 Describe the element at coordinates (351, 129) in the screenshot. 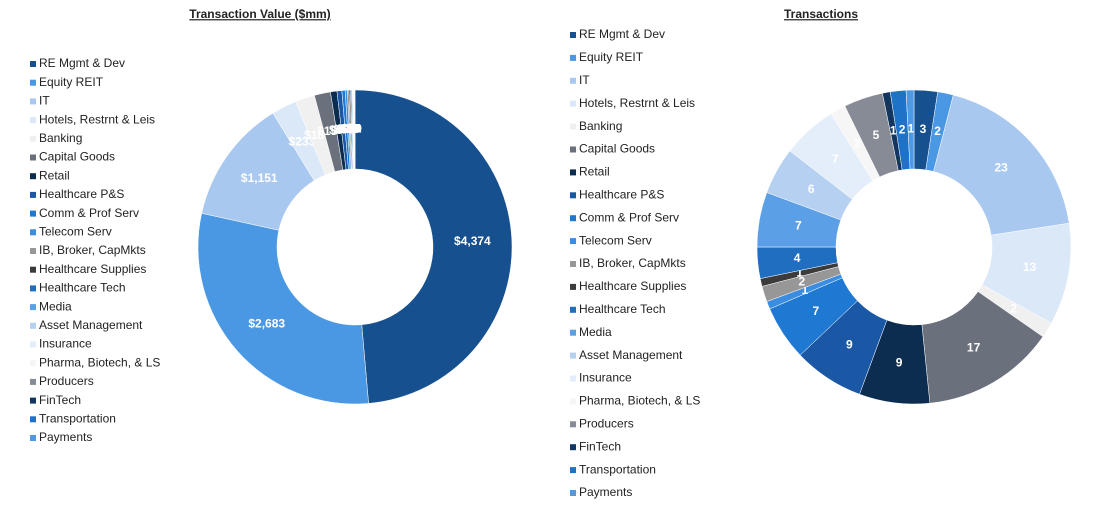

I see `data-label: $12` at that location.